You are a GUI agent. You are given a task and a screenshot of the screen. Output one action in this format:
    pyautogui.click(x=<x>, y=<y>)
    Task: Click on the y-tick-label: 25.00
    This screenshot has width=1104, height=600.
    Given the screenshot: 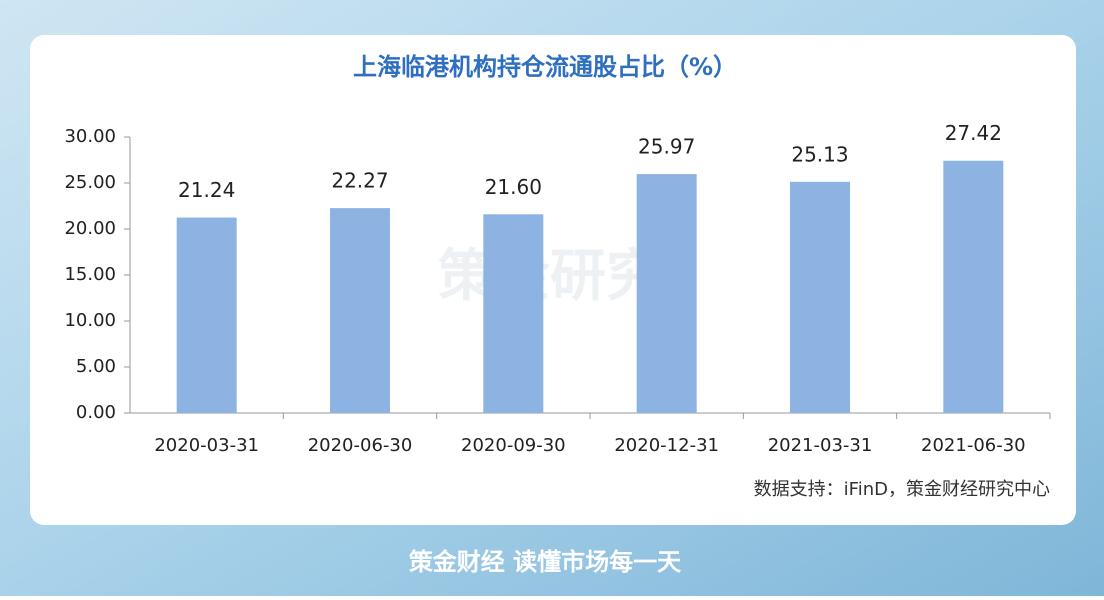 What is the action you would take?
    pyautogui.click(x=90, y=182)
    